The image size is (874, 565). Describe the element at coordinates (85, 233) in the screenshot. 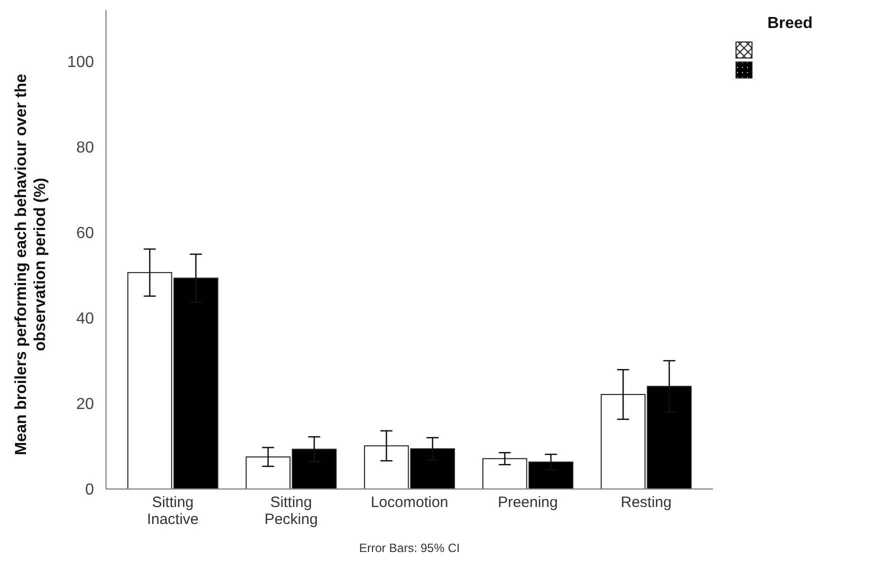

I see `y-tick-label: 60` at that location.